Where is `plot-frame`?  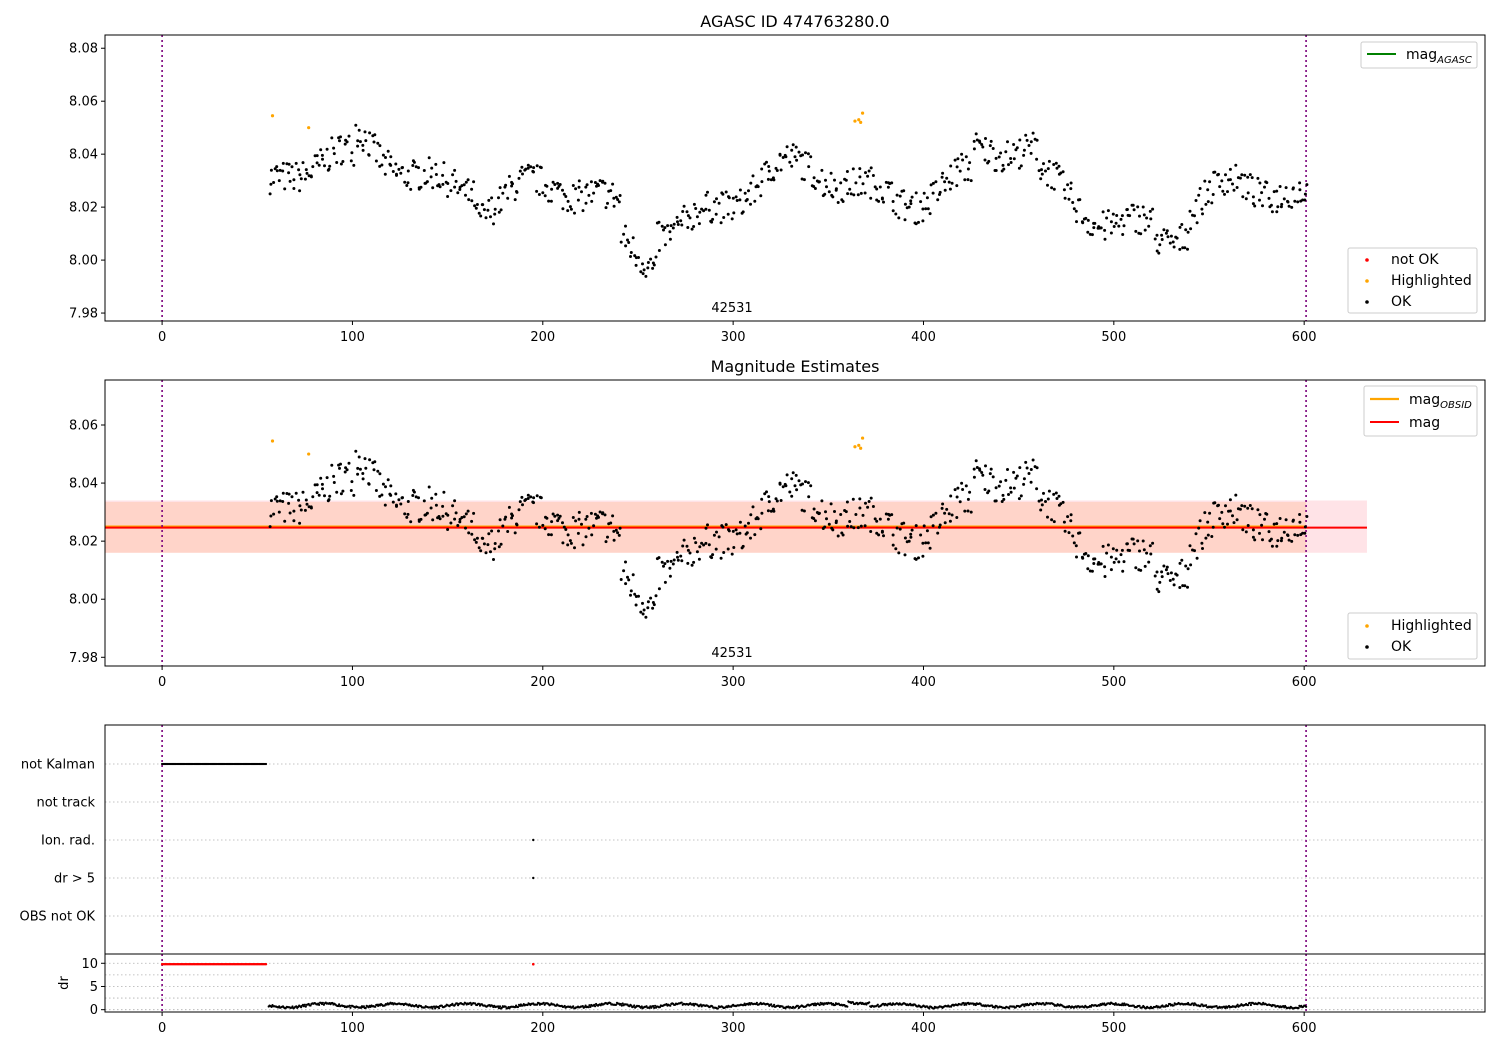
plot-frame is located at coordinates (795, 983).